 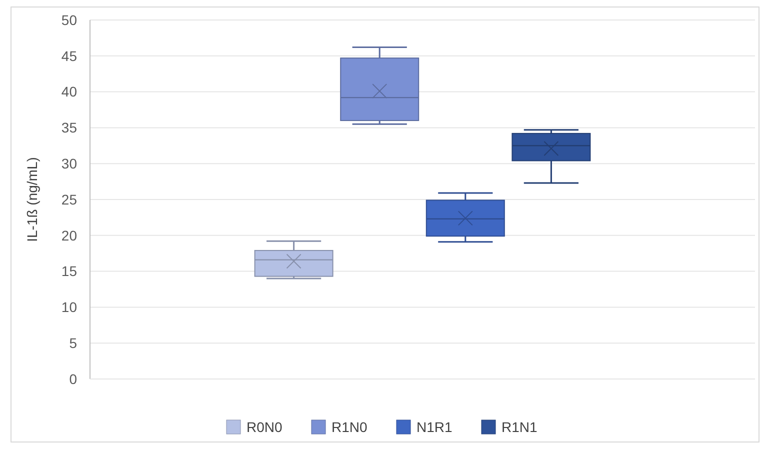 What do you see at coordinates (69, 128) in the screenshot?
I see `y-tick-label: 35` at bounding box center [69, 128].